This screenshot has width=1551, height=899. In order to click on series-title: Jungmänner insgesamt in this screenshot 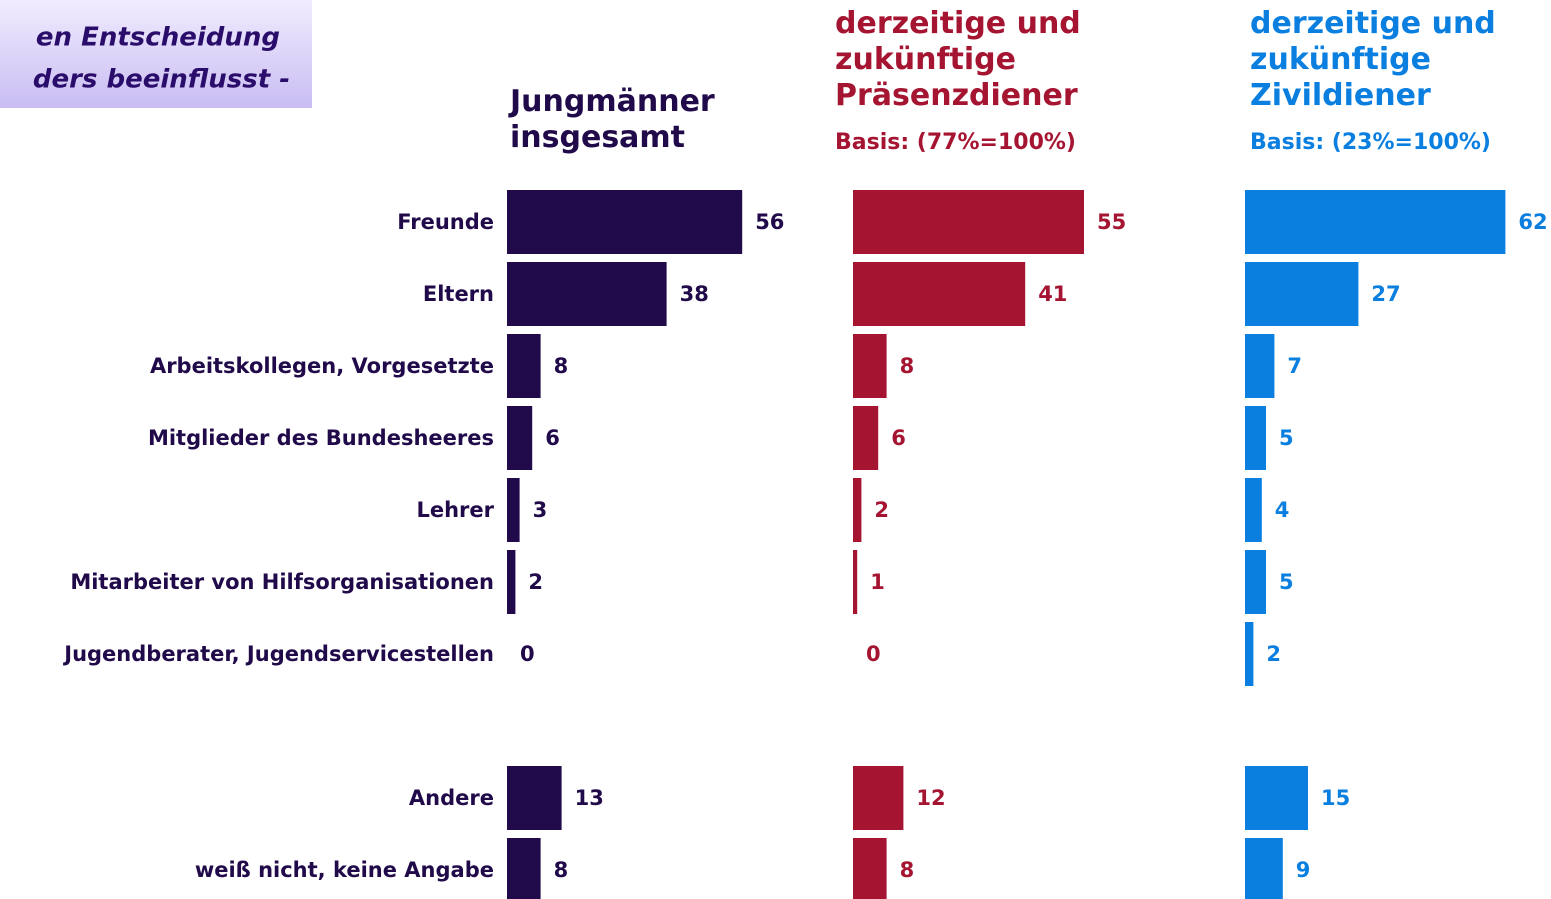, I will do `click(612, 119)`.